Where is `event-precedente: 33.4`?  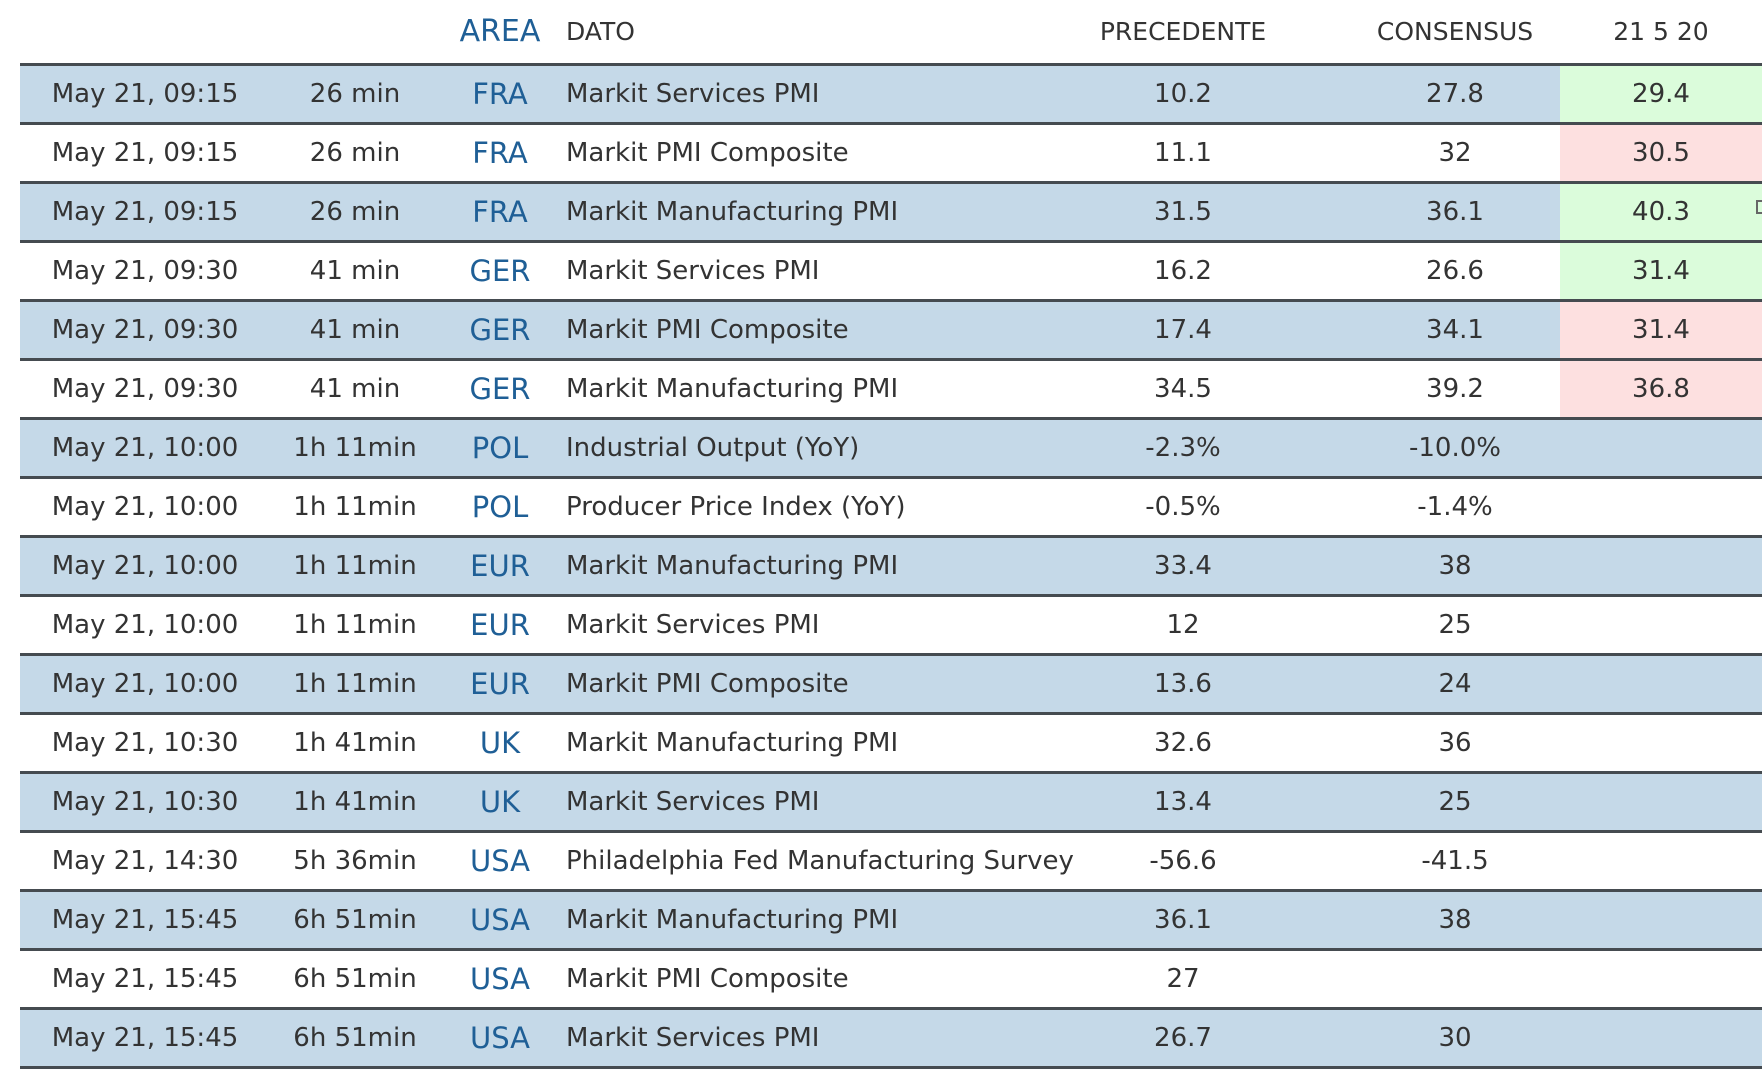
event-precedente: 33.4 is located at coordinates (1183, 566).